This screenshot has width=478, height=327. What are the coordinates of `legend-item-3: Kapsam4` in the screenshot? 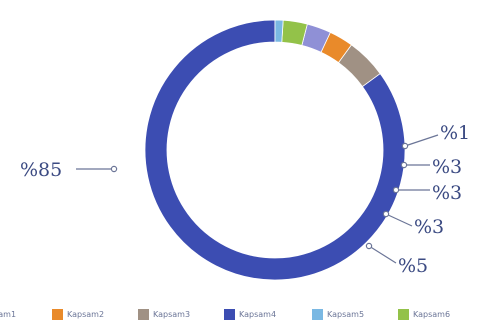 It's located at (250, 314).